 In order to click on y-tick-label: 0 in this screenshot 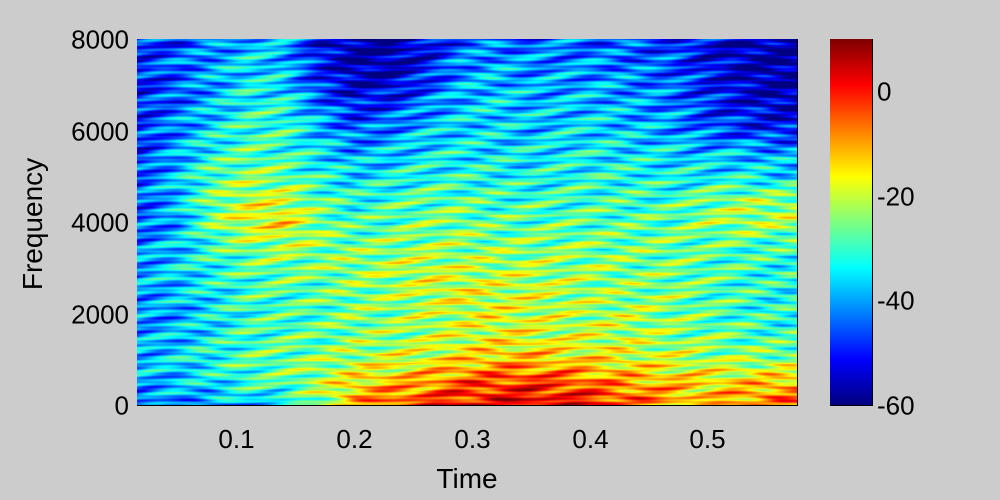, I will do `click(122, 406)`.